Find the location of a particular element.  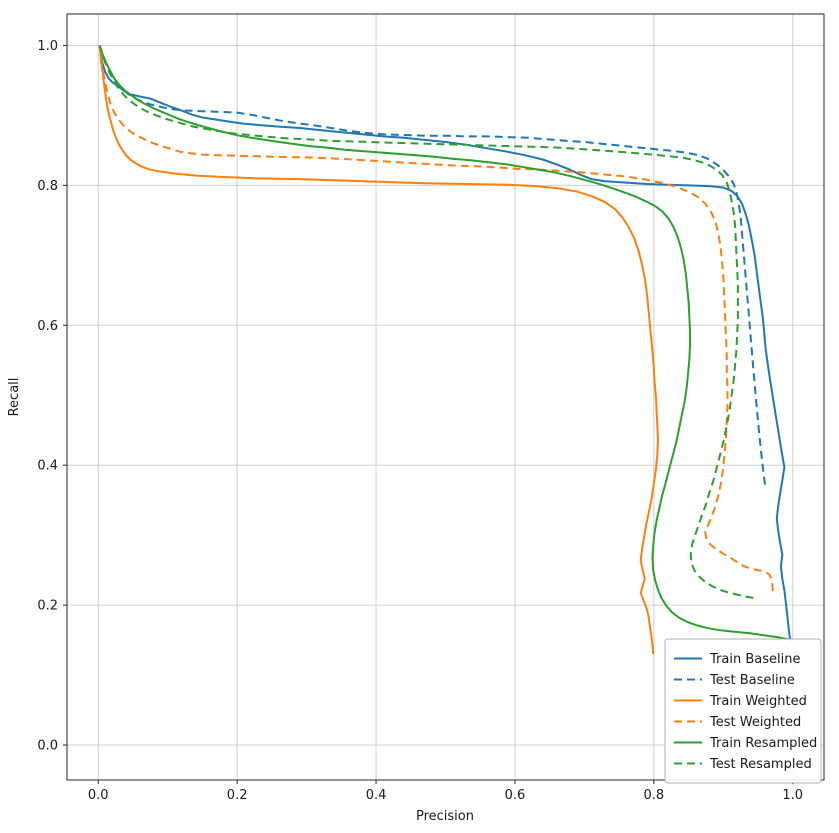

y-tick-label: 1.0 is located at coordinates (47, 46).